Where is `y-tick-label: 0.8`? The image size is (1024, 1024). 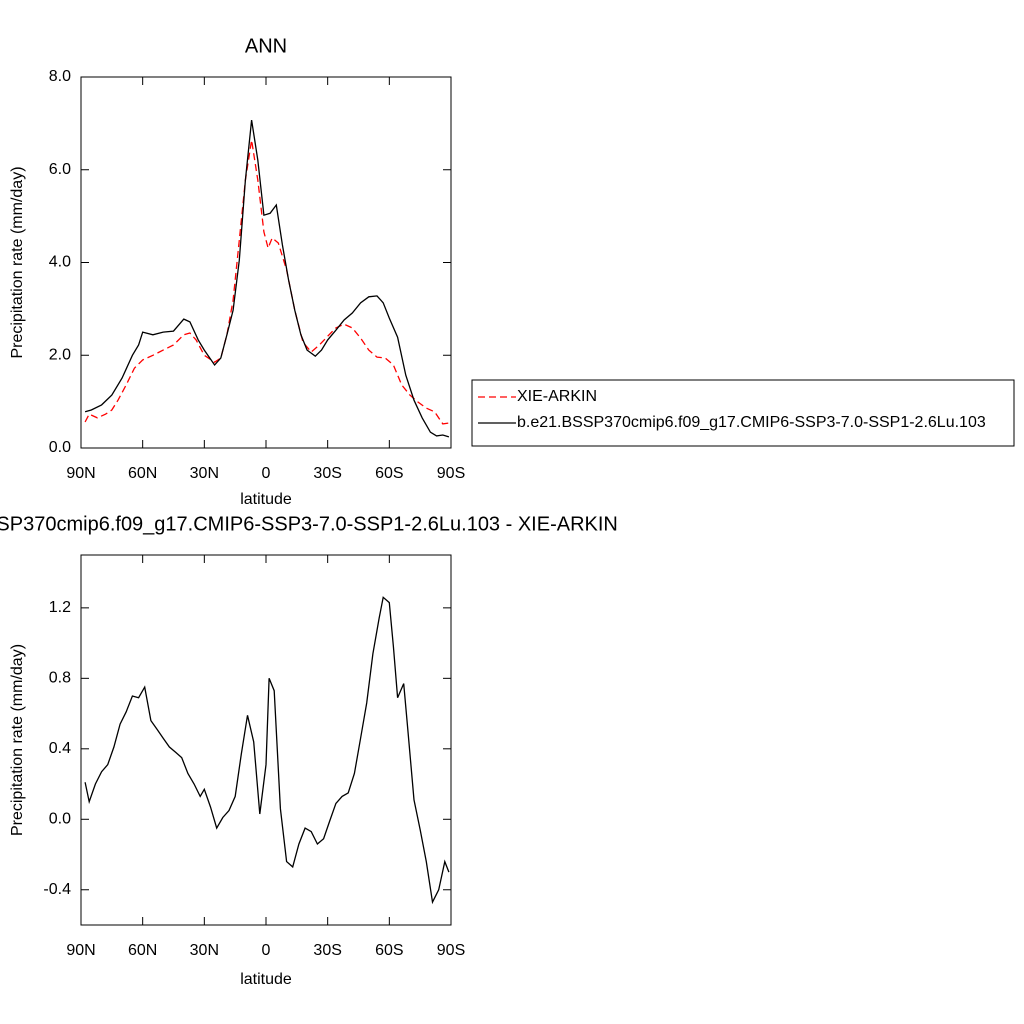 y-tick-label: 0.8 is located at coordinates (60, 678).